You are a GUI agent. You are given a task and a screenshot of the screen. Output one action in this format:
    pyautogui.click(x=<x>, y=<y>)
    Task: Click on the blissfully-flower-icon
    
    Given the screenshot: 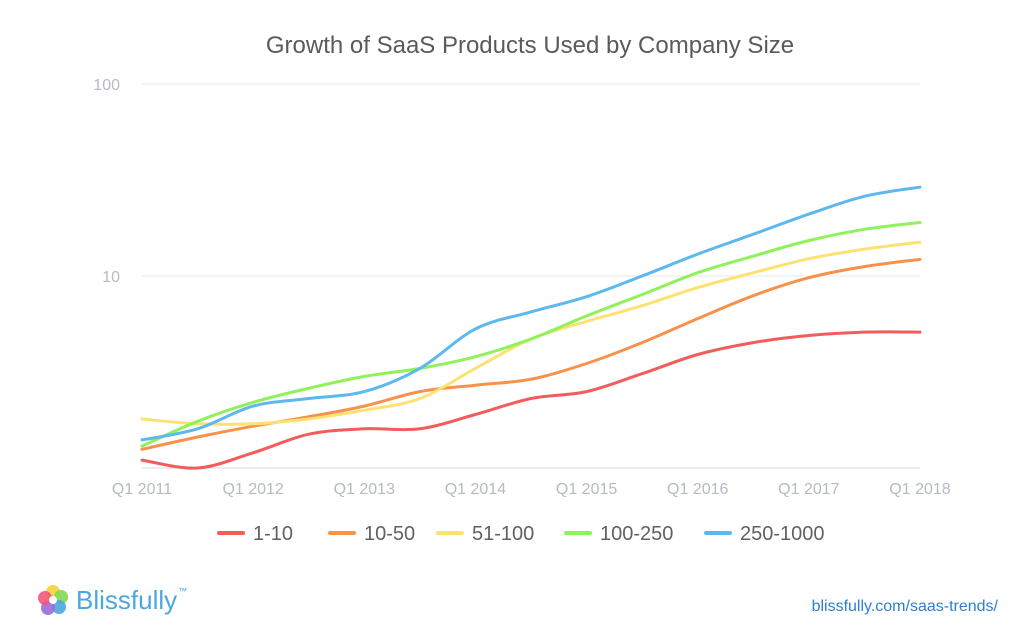 What is the action you would take?
    pyautogui.click(x=53, y=600)
    